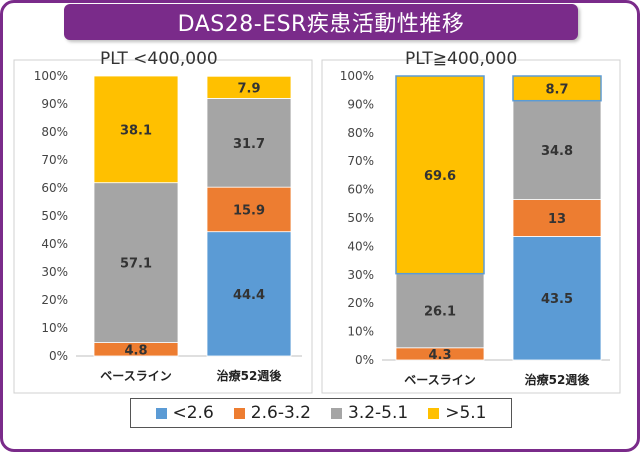  Describe the element at coordinates (439, 380) in the screenshot. I see `chart-2-category-label-1: ベースライン` at that location.